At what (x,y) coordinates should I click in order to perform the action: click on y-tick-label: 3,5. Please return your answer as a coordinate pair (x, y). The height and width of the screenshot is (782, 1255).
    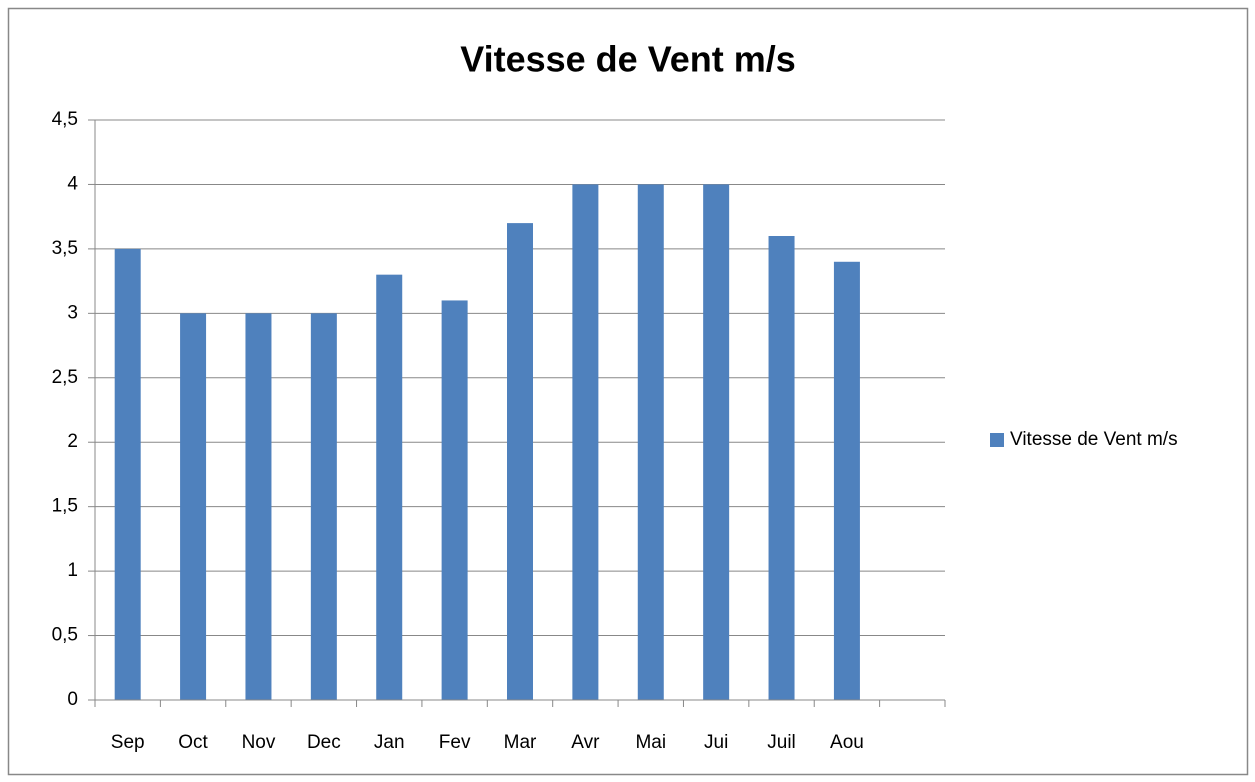
    Looking at the image, I should click on (65, 248).